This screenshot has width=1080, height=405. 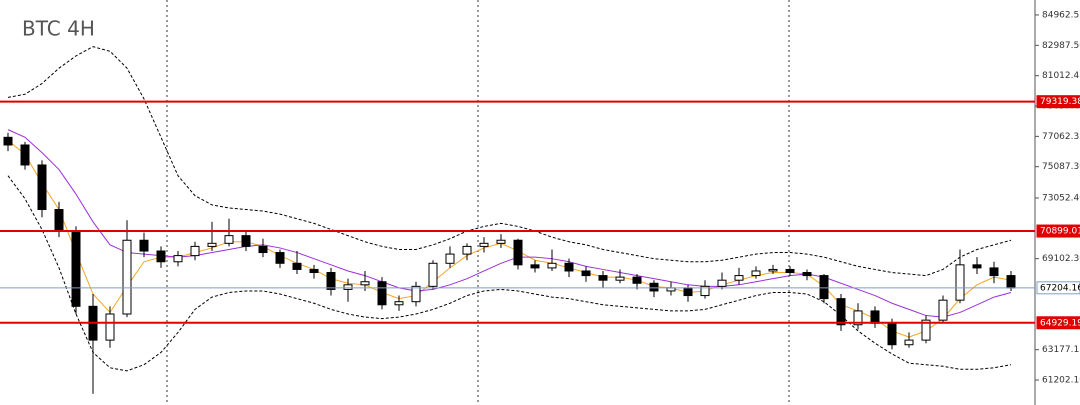 What do you see at coordinates (58, 29) in the screenshot?
I see `chart-title: BTC 4H` at bounding box center [58, 29].